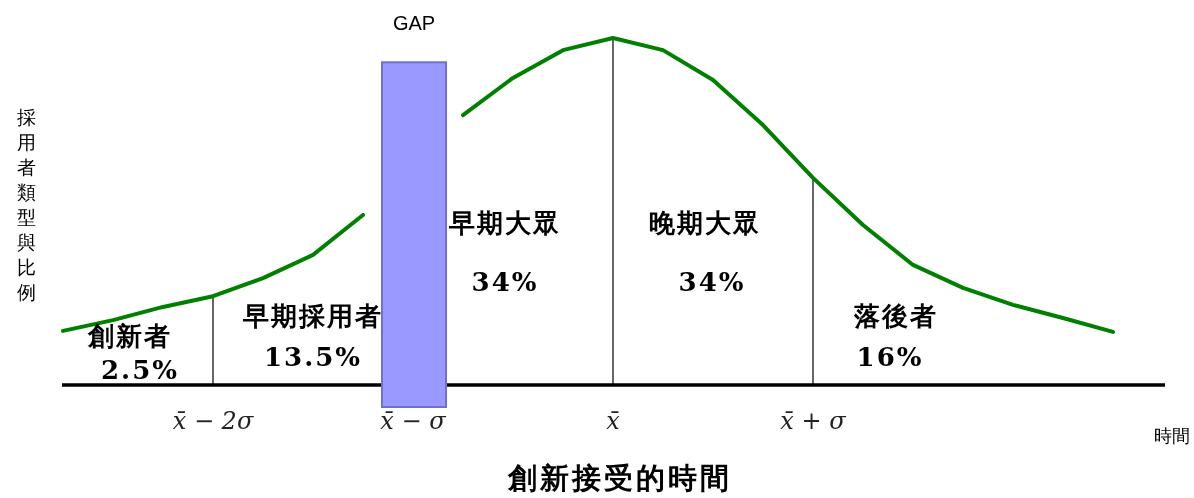 The height and width of the screenshot is (498, 1194). What do you see at coordinates (213, 421) in the screenshot?
I see `x-tick-label: x̄ − 2σ` at bounding box center [213, 421].